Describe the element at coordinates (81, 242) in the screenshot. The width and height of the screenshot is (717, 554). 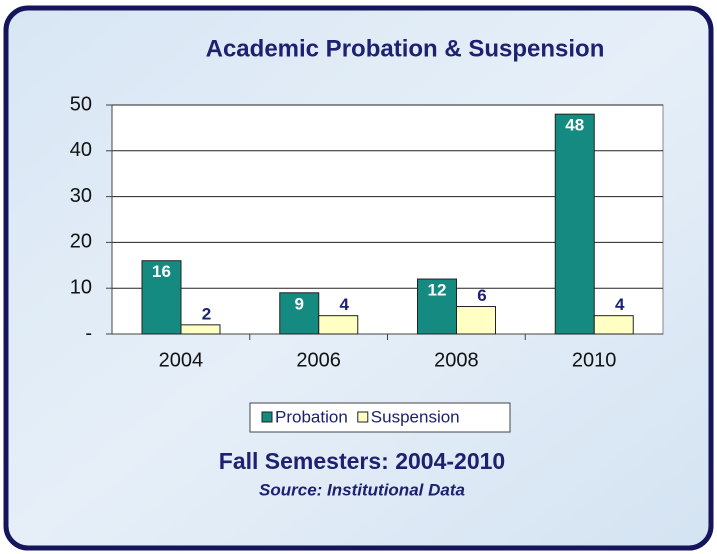
I see `y-tick-label: 20` at that location.